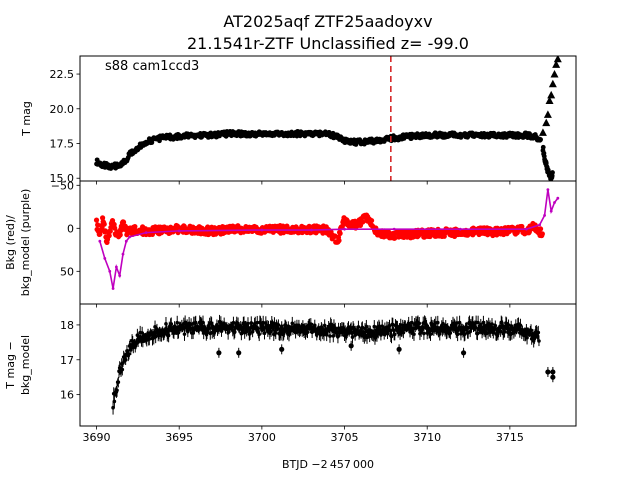 The height and width of the screenshot is (480, 640). Describe the element at coordinates (345, 437) in the screenshot. I see `x-tick-label: 3705` at that location.